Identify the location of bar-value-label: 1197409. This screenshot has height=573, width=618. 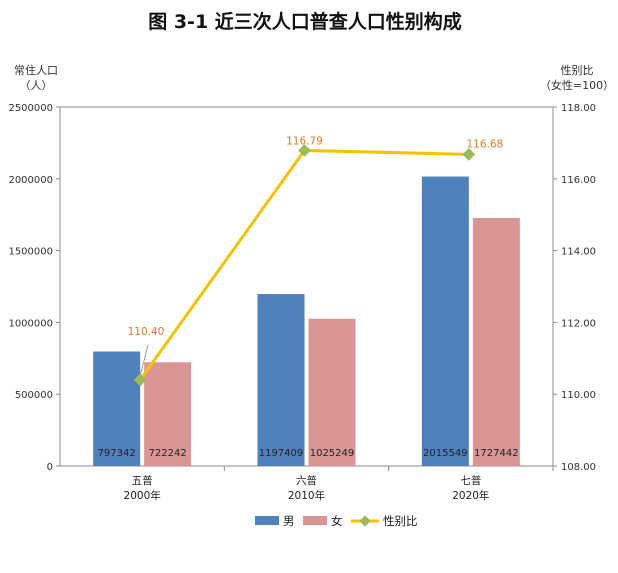
(281, 453).